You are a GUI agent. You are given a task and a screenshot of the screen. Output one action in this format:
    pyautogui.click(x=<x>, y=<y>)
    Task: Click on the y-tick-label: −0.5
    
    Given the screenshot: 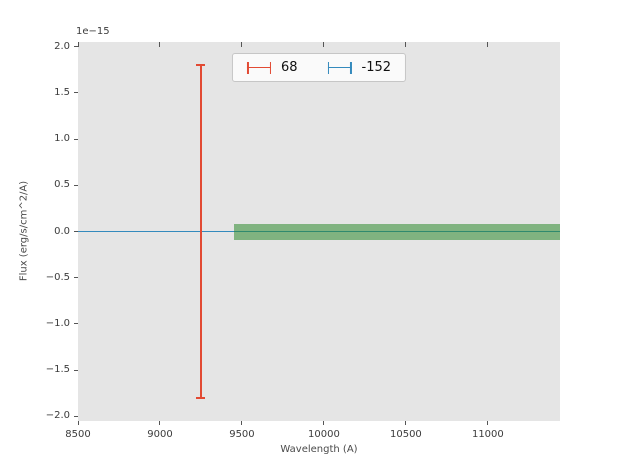 What is the action you would take?
    pyautogui.click(x=57, y=277)
    